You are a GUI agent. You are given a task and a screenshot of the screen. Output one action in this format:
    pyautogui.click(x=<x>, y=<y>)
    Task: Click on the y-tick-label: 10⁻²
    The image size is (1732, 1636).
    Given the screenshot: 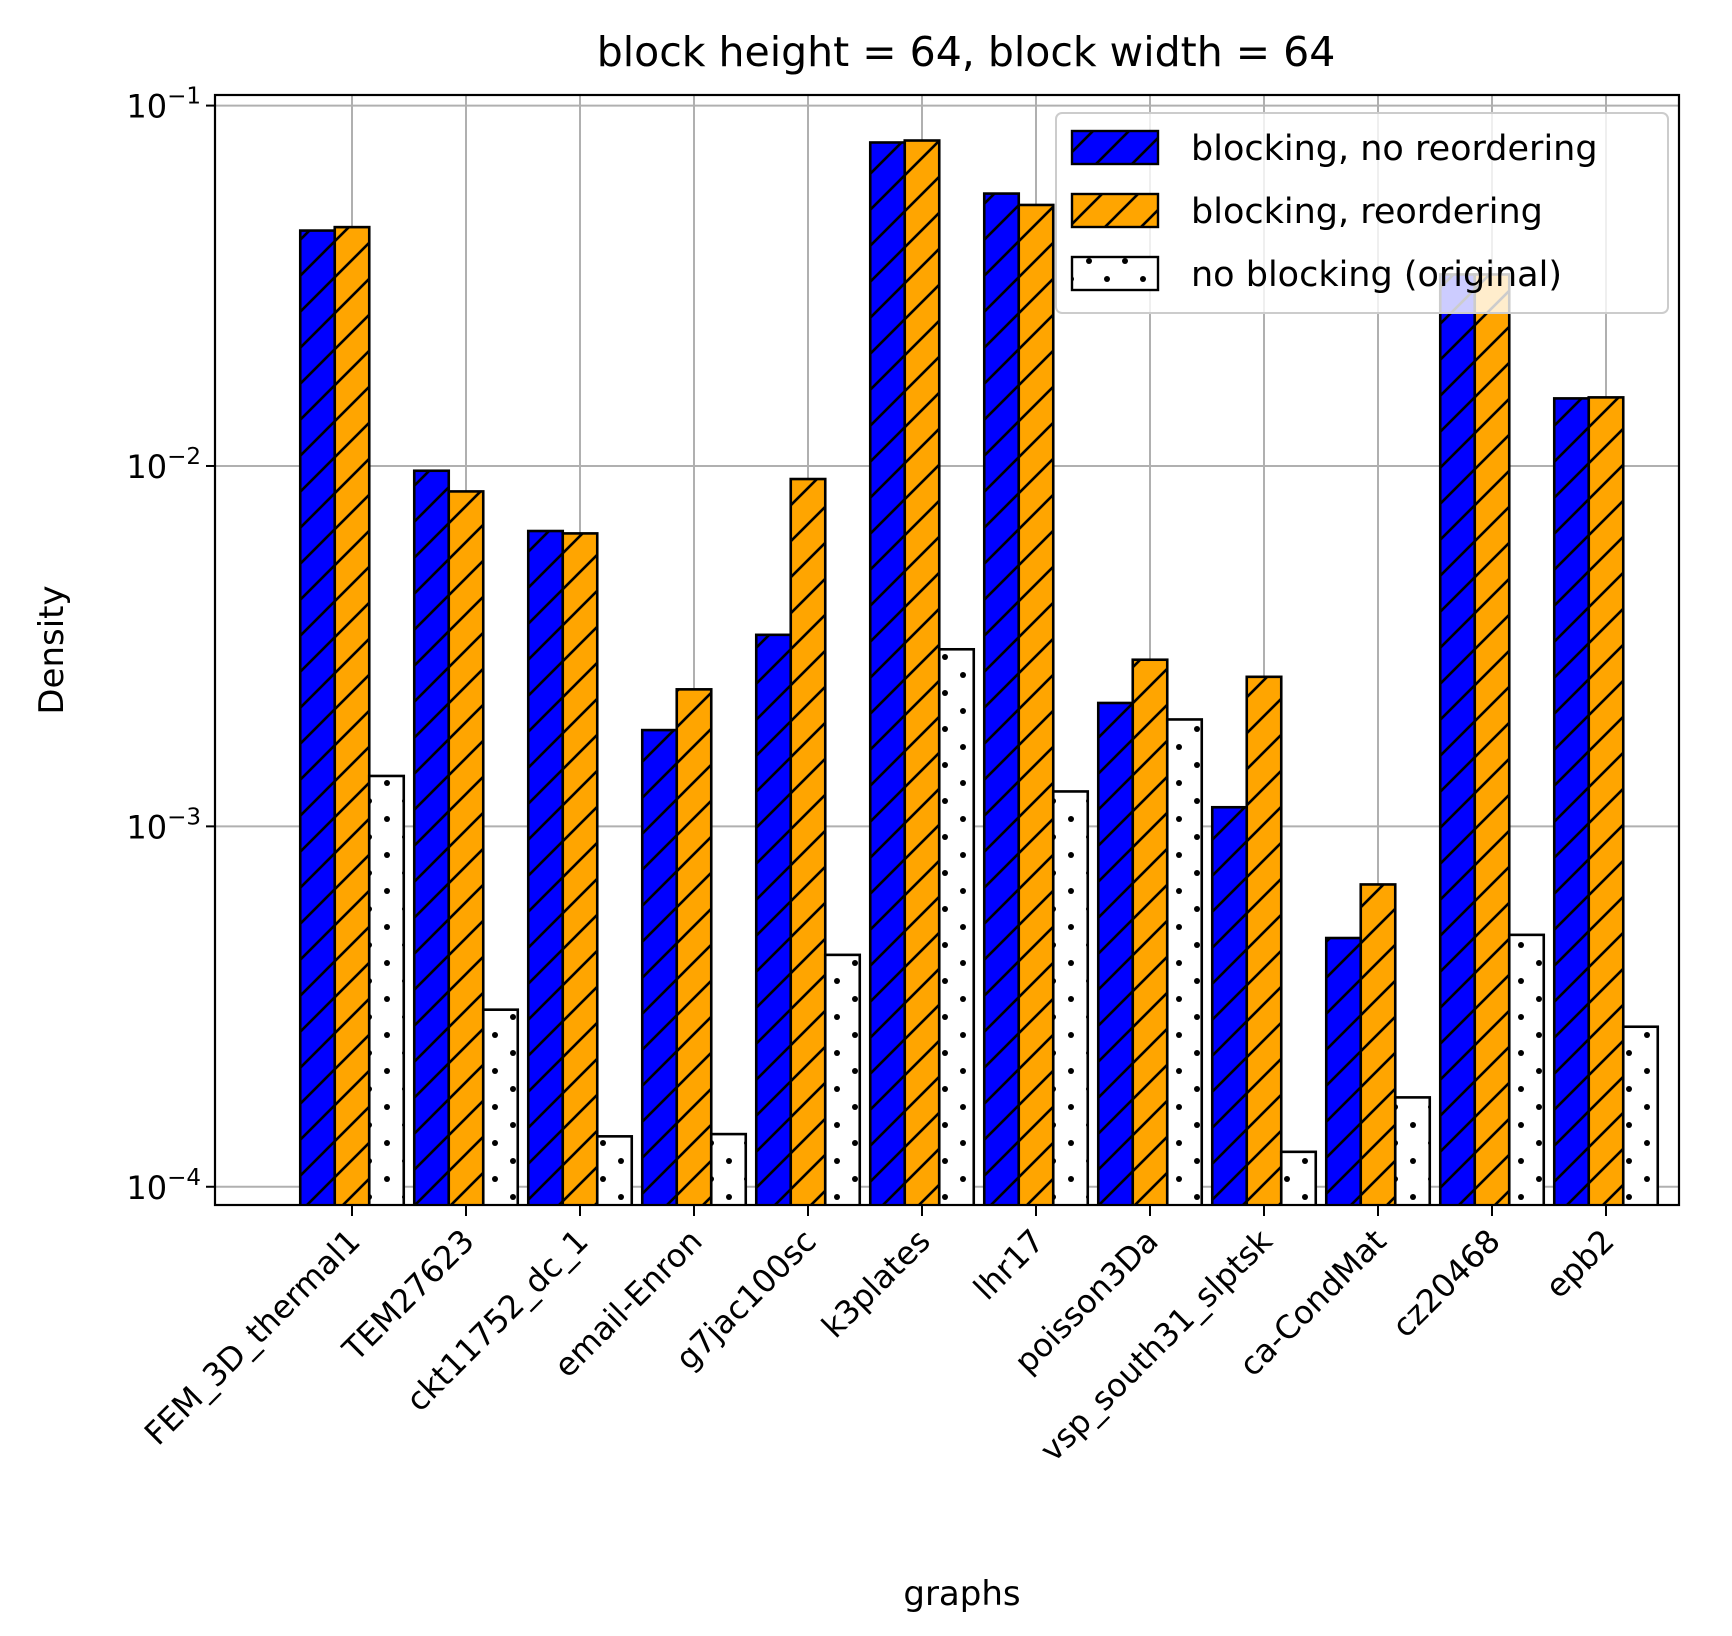 What is the action you would take?
    pyautogui.click(x=163, y=465)
    